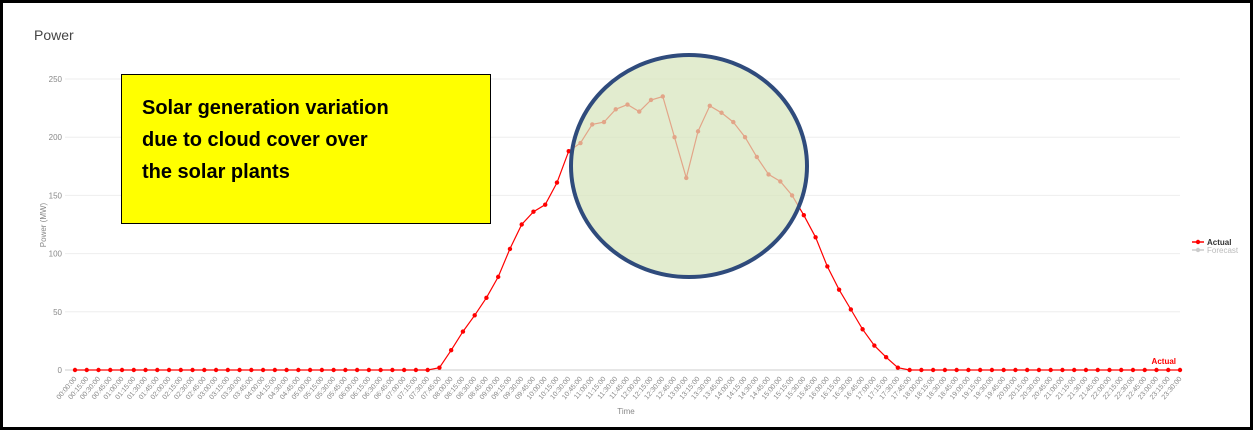 The image size is (1253, 430). Describe the element at coordinates (43, 224) in the screenshot. I see `y-axis-label: Power (MW)` at that location.